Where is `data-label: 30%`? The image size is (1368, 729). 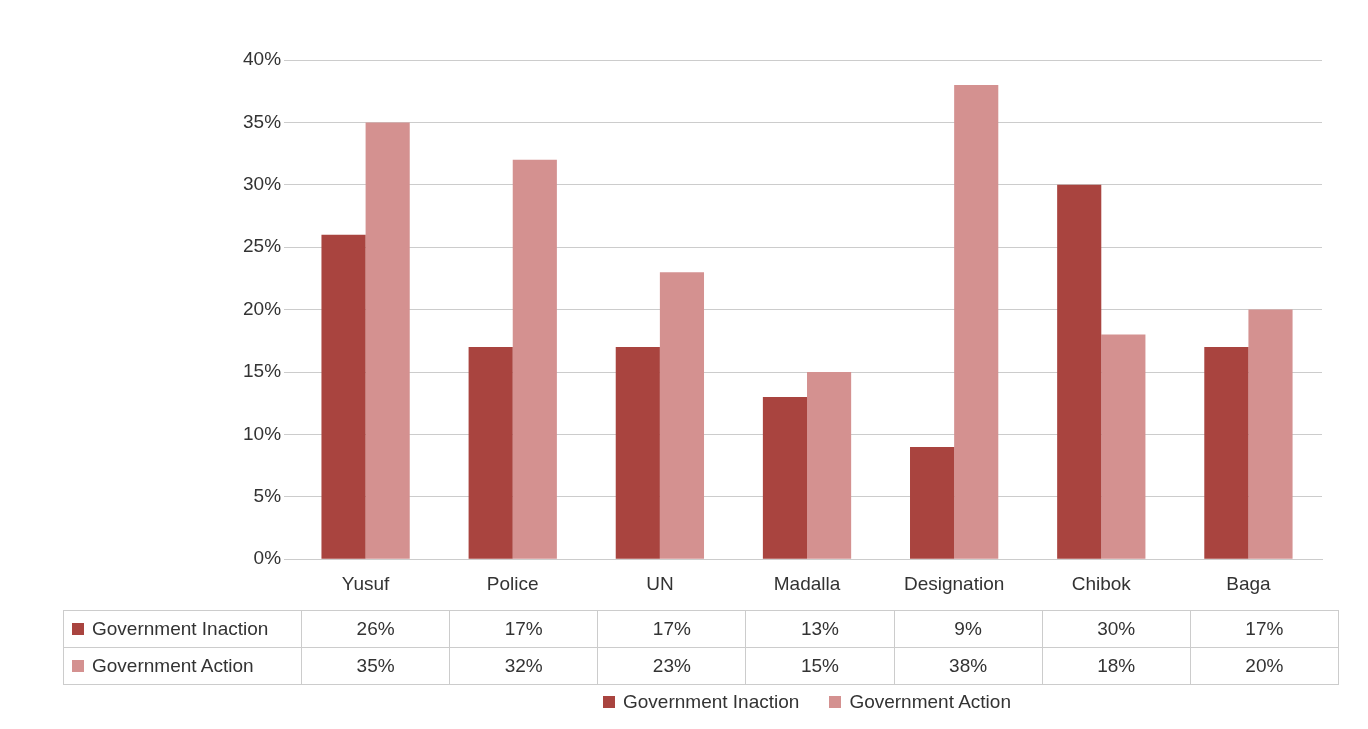 data-label: 30% is located at coordinates (1116, 629).